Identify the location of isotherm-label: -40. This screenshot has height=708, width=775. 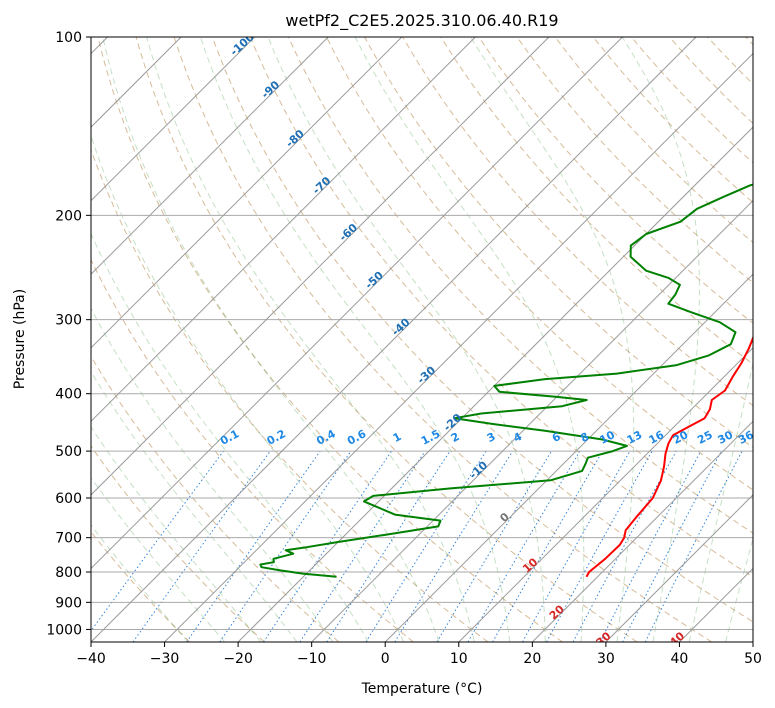
(401, 326).